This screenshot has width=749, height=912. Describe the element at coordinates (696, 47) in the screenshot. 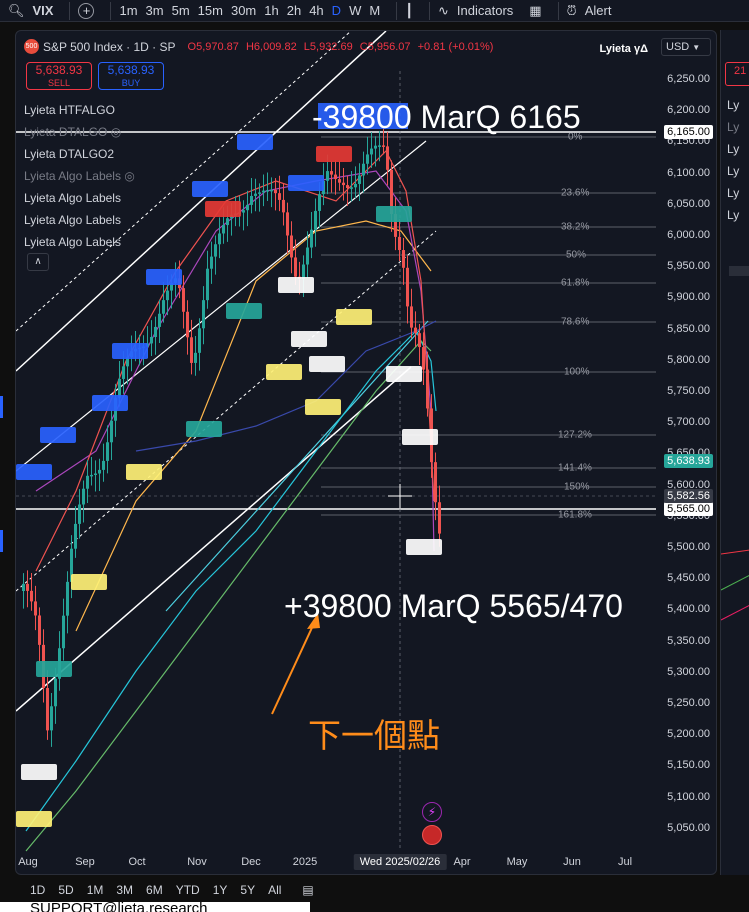

I see `chevron-down-icon: ▼` at that location.